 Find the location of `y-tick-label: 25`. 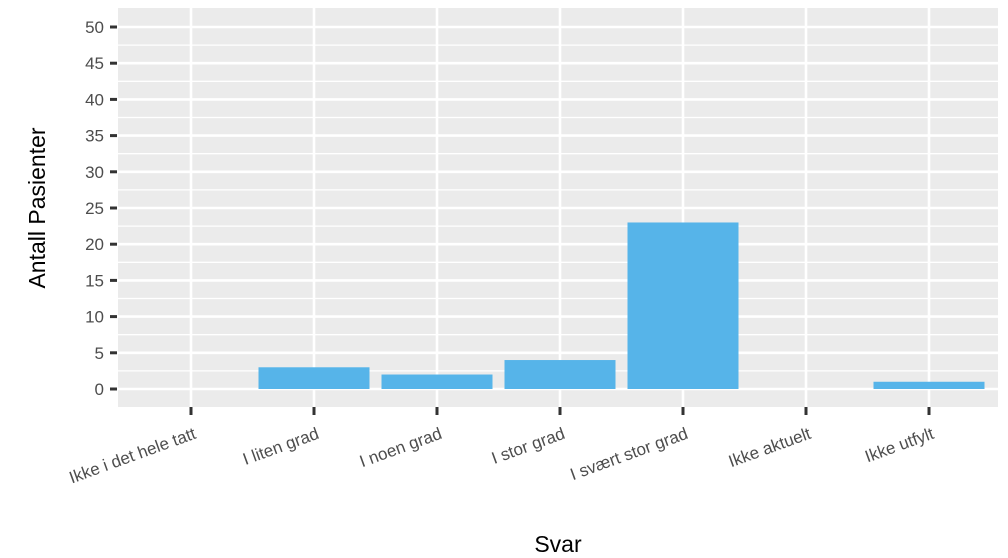

y-tick-label: 25 is located at coordinates (94, 208).